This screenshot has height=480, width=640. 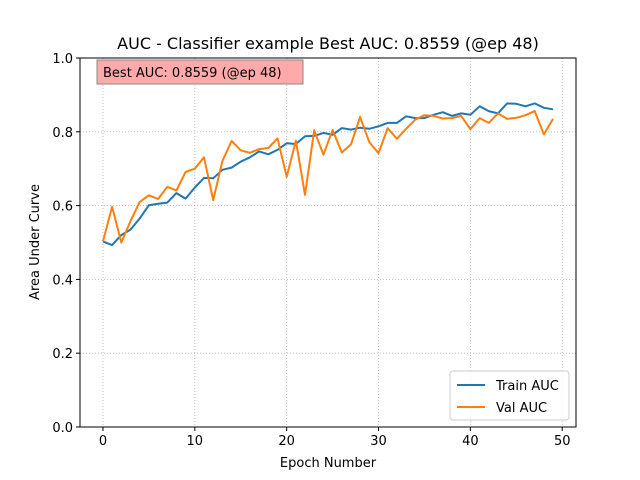 I want to click on y-tick-label: 1.0, so click(x=62, y=59).